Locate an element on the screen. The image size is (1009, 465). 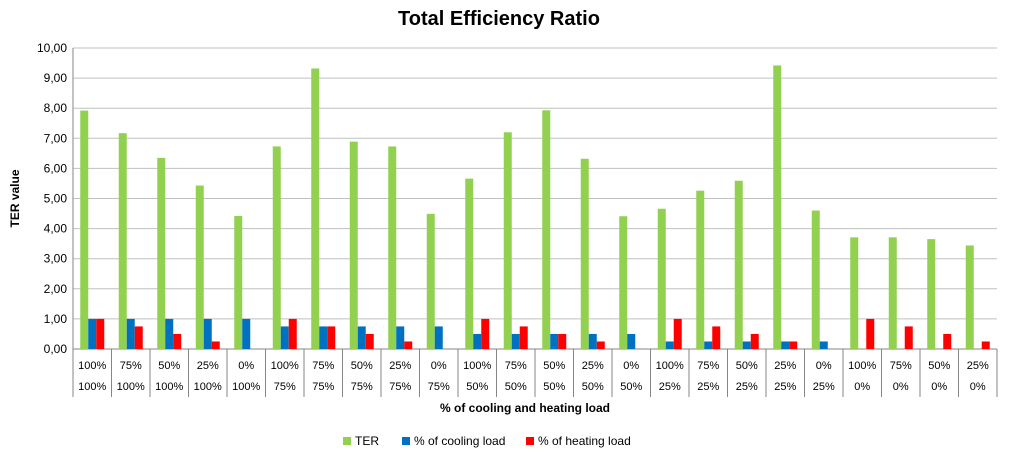
y-tick-label: 0,00 is located at coordinates (56, 349).